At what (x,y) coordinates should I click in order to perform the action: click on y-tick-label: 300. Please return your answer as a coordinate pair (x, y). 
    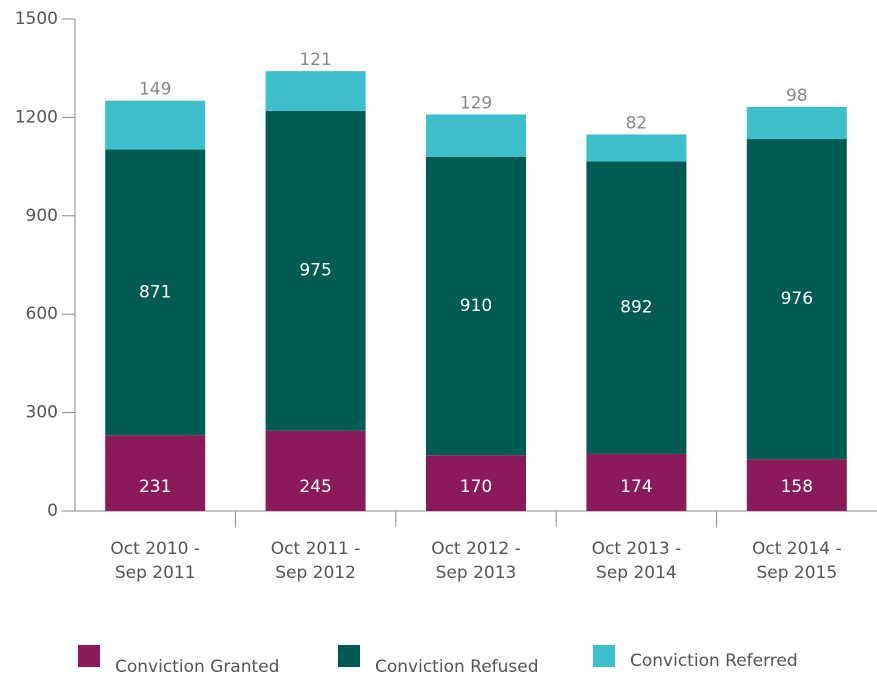
    Looking at the image, I should click on (42, 413).